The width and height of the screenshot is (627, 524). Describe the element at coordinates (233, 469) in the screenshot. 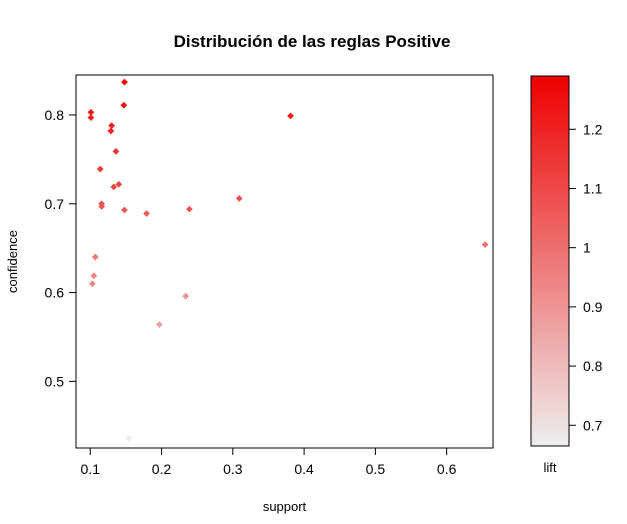

I see `x-tick-label: 0.3` at that location.